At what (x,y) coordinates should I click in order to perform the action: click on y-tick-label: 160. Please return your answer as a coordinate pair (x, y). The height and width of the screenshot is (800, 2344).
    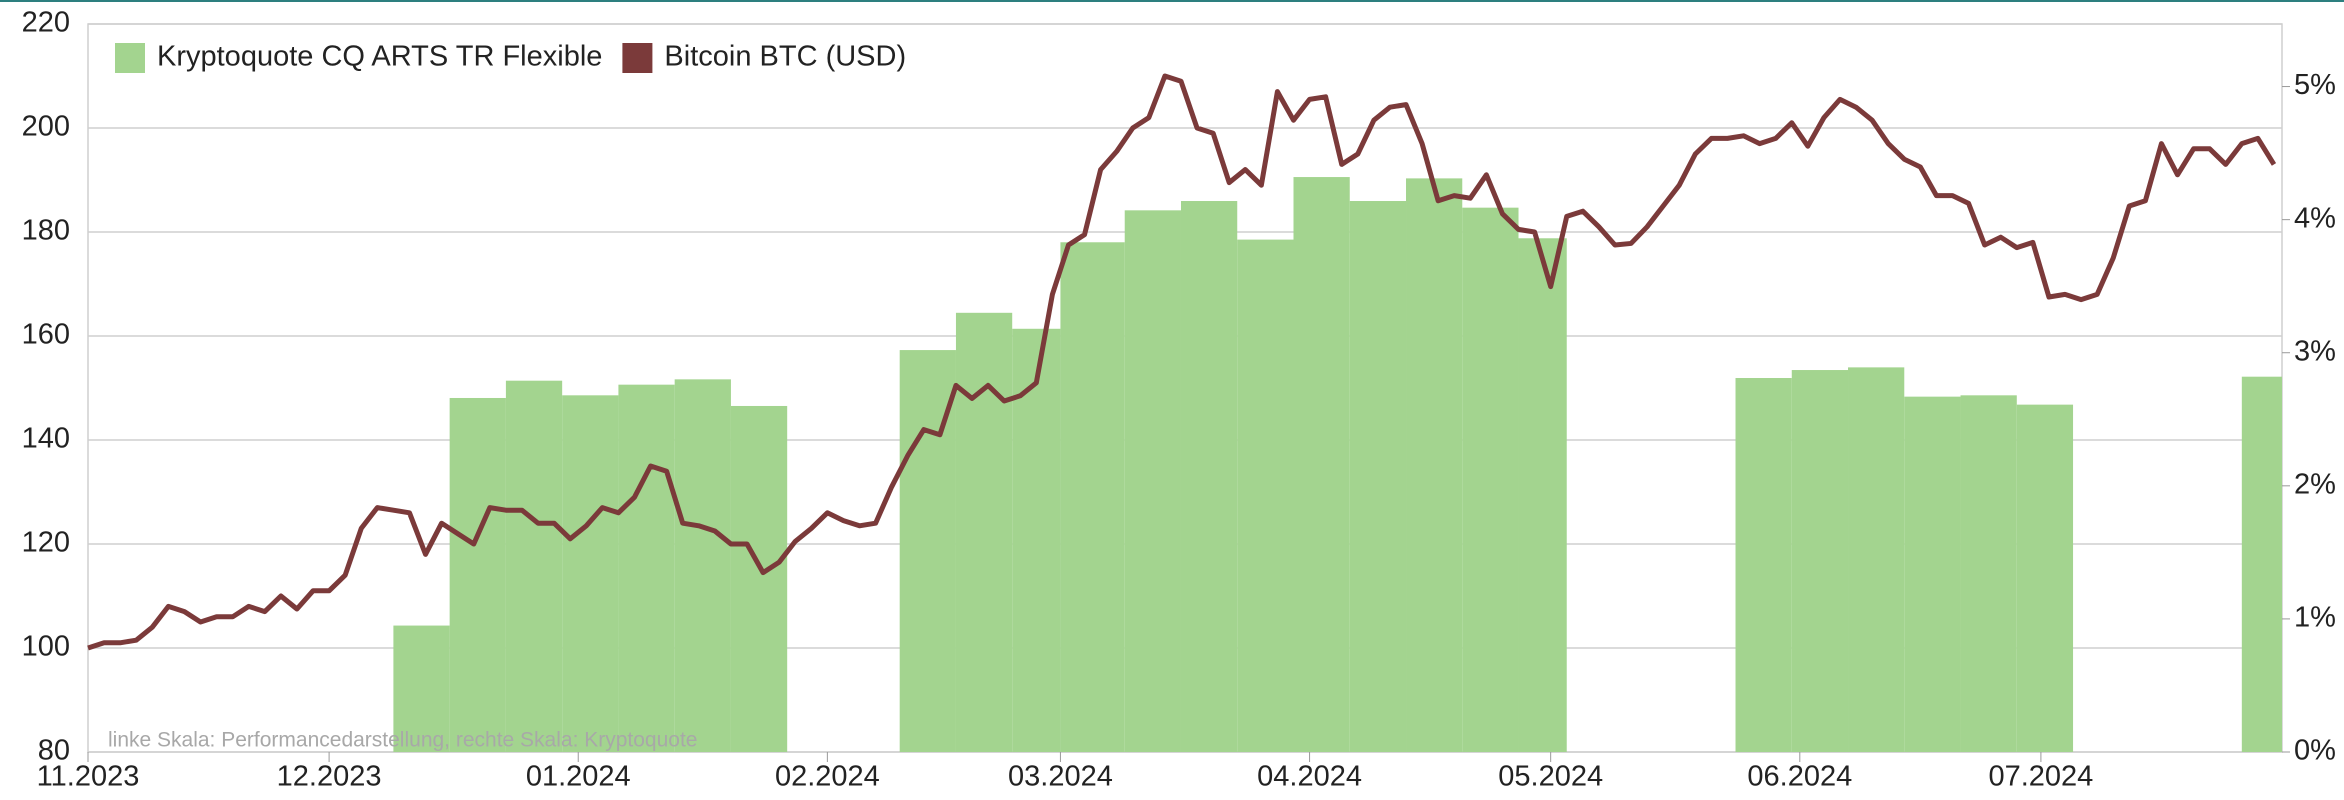
    Looking at the image, I should click on (46, 335).